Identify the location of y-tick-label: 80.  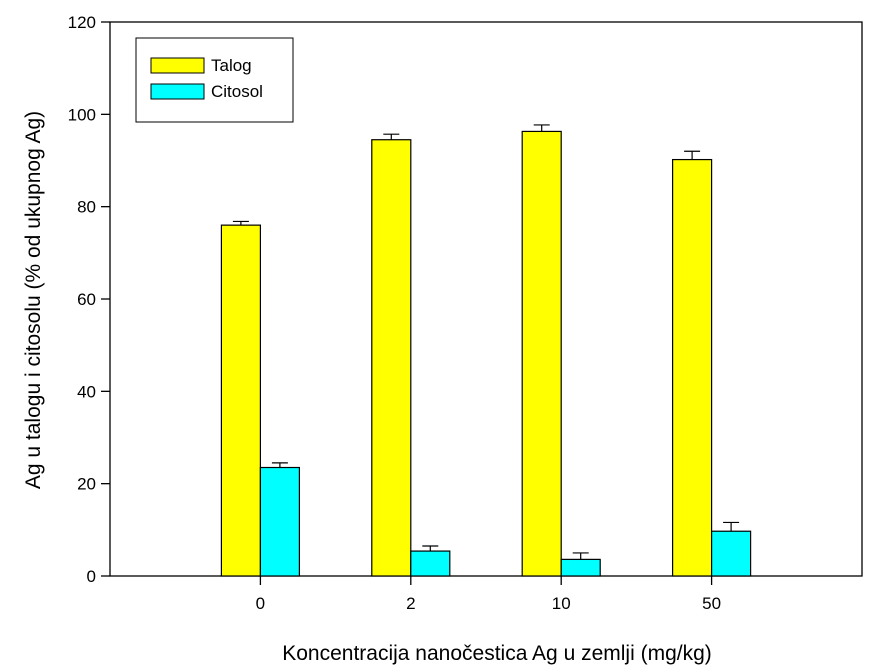
(86, 207).